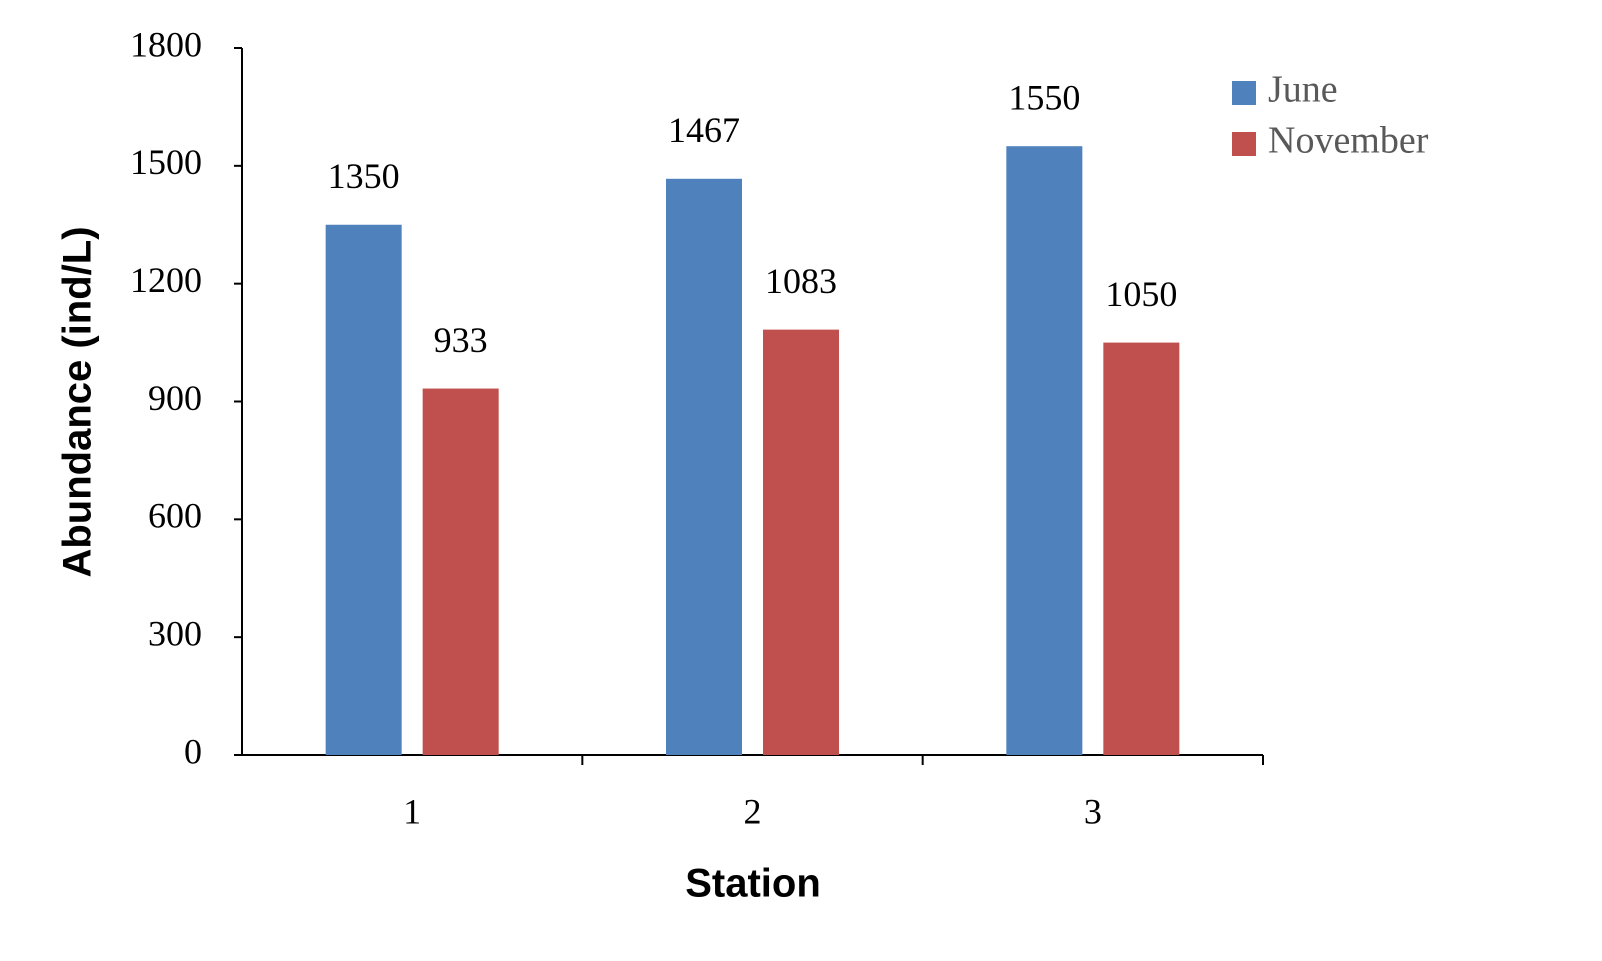 This screenshot has width=1602, height=961. What do you see at coordinates (1348, 141) in the screenshot?
I see `legend-label: November` at bounding box center [1348, 141].